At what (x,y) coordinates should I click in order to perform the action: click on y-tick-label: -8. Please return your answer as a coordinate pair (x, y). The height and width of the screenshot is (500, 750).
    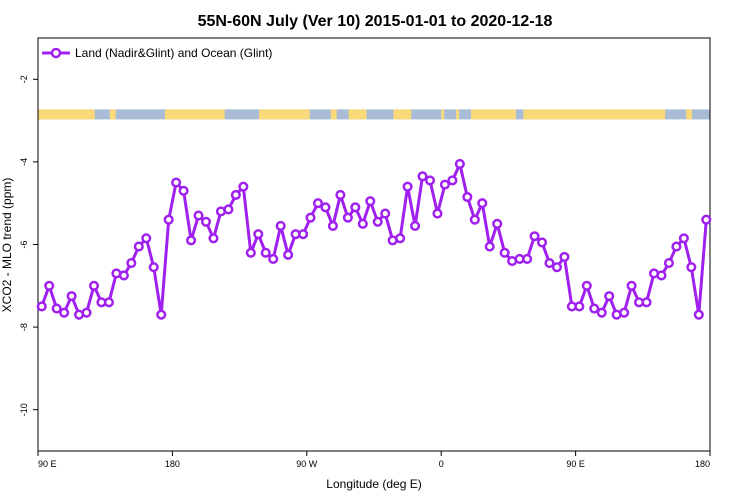
    Looking at the image, I should click on (24, 327).